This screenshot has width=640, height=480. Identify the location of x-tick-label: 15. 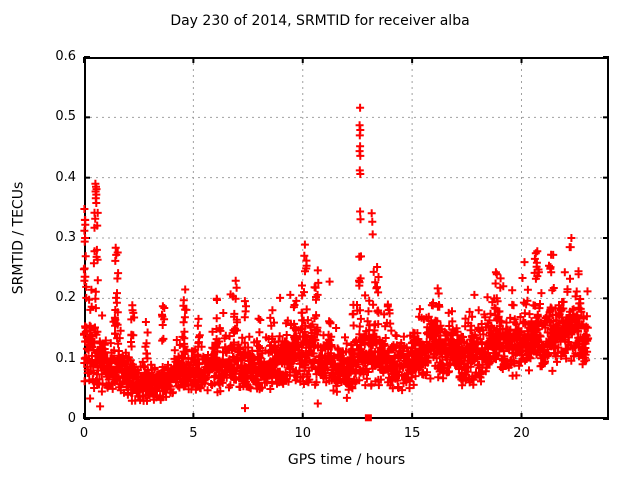
(412, 433).